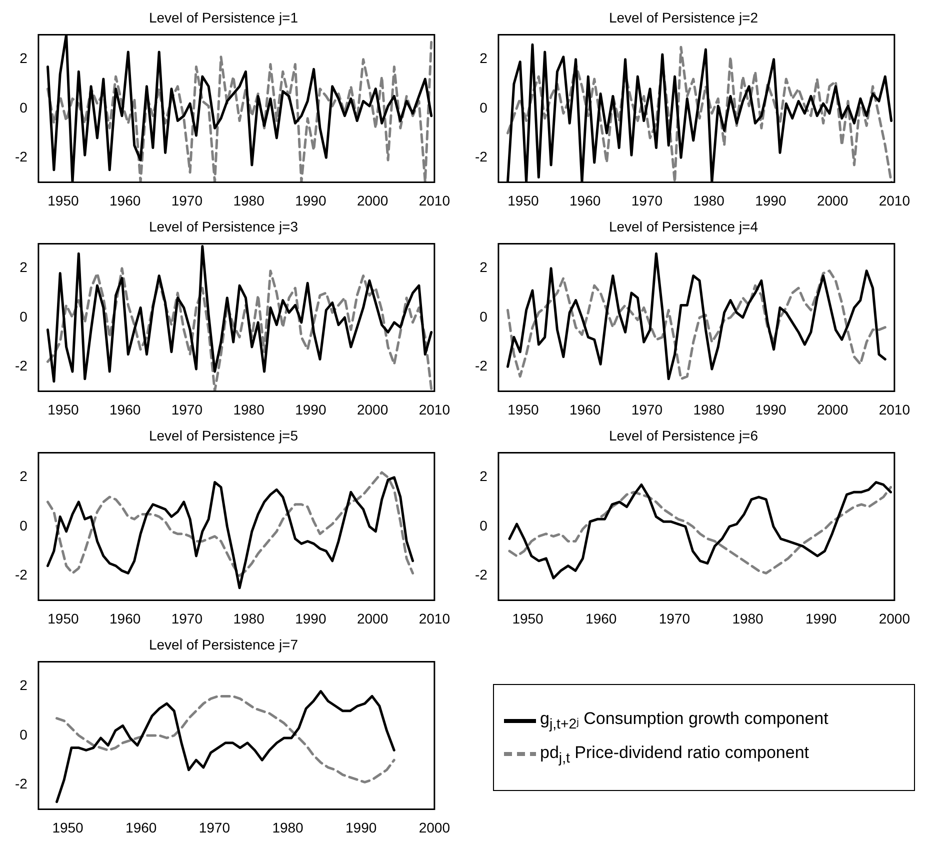  I want to click on chart-title: Level of Persistence j=4, so click(683, 226).